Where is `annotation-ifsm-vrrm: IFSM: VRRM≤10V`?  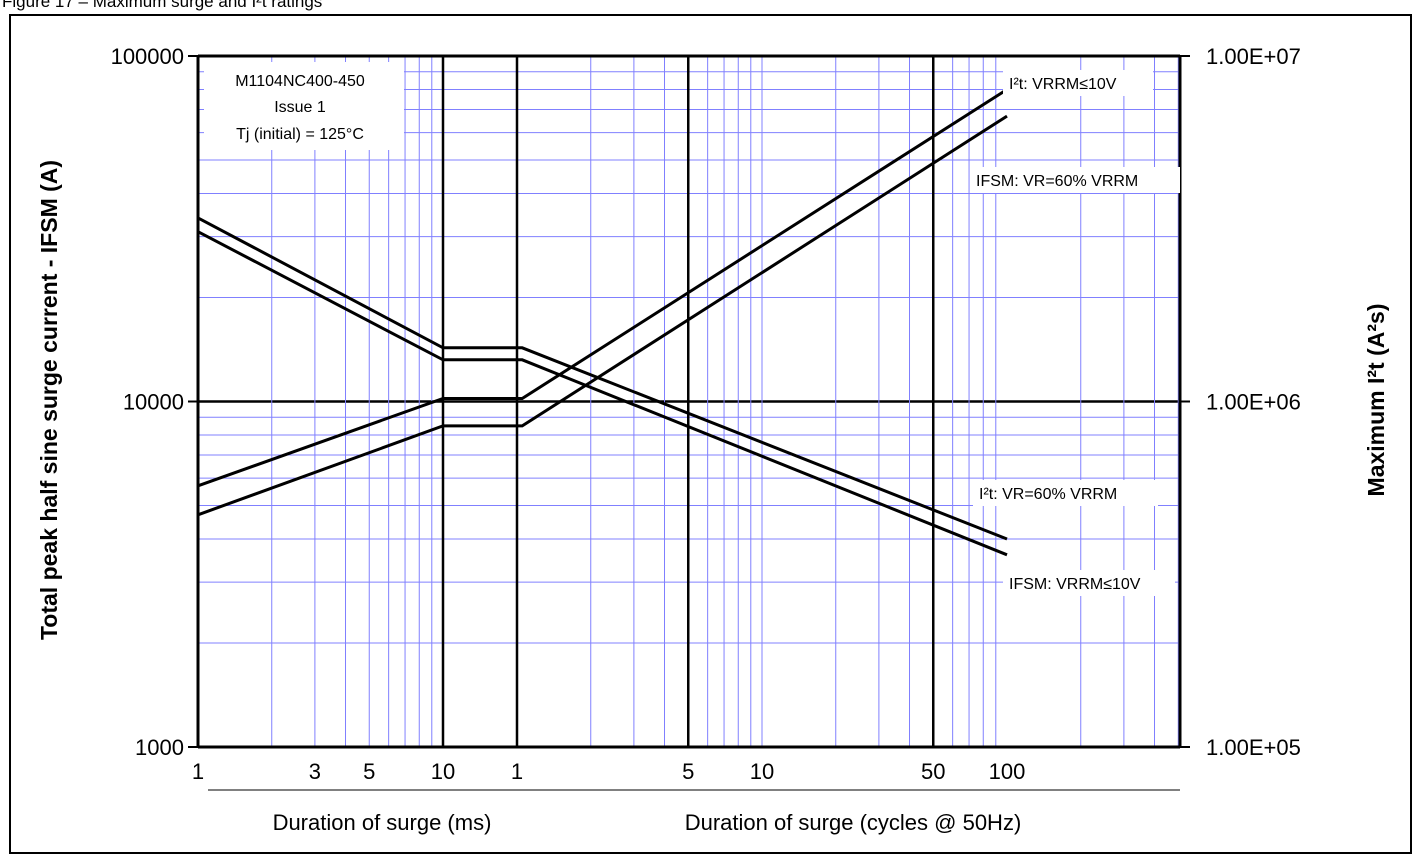 annotation-ifsm-vrrm: IFSM: VRRM≤10V is located at coordinates (1075, 584).